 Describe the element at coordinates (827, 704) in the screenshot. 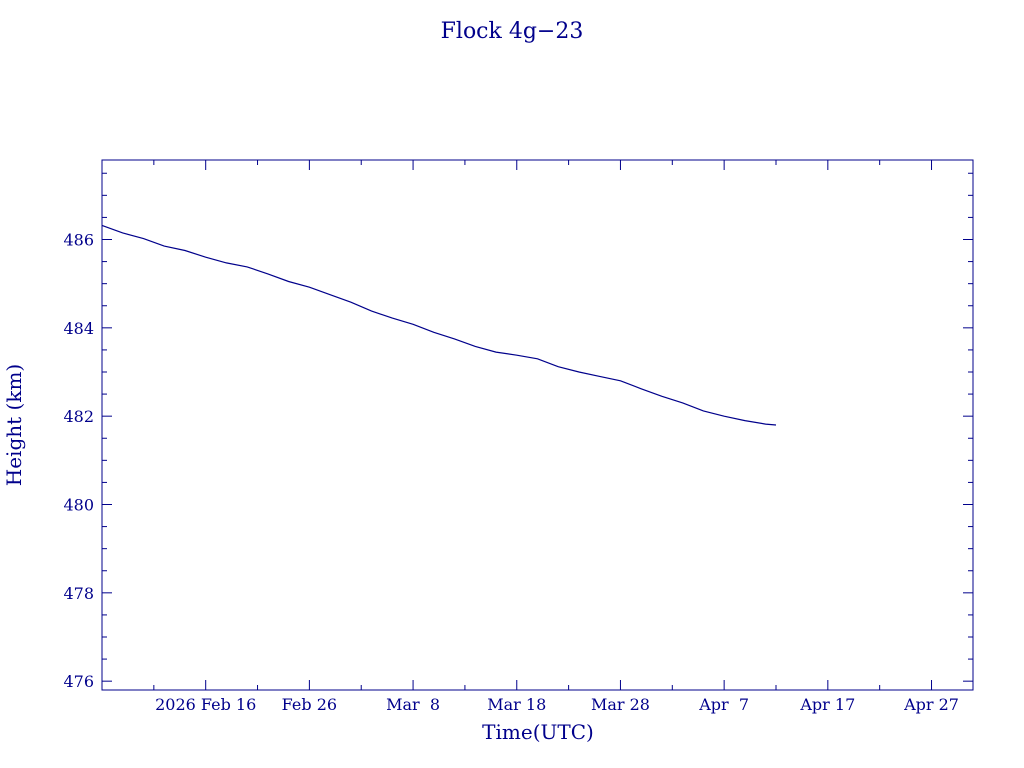

I see `x-tick-label: Apr 17` at that location.